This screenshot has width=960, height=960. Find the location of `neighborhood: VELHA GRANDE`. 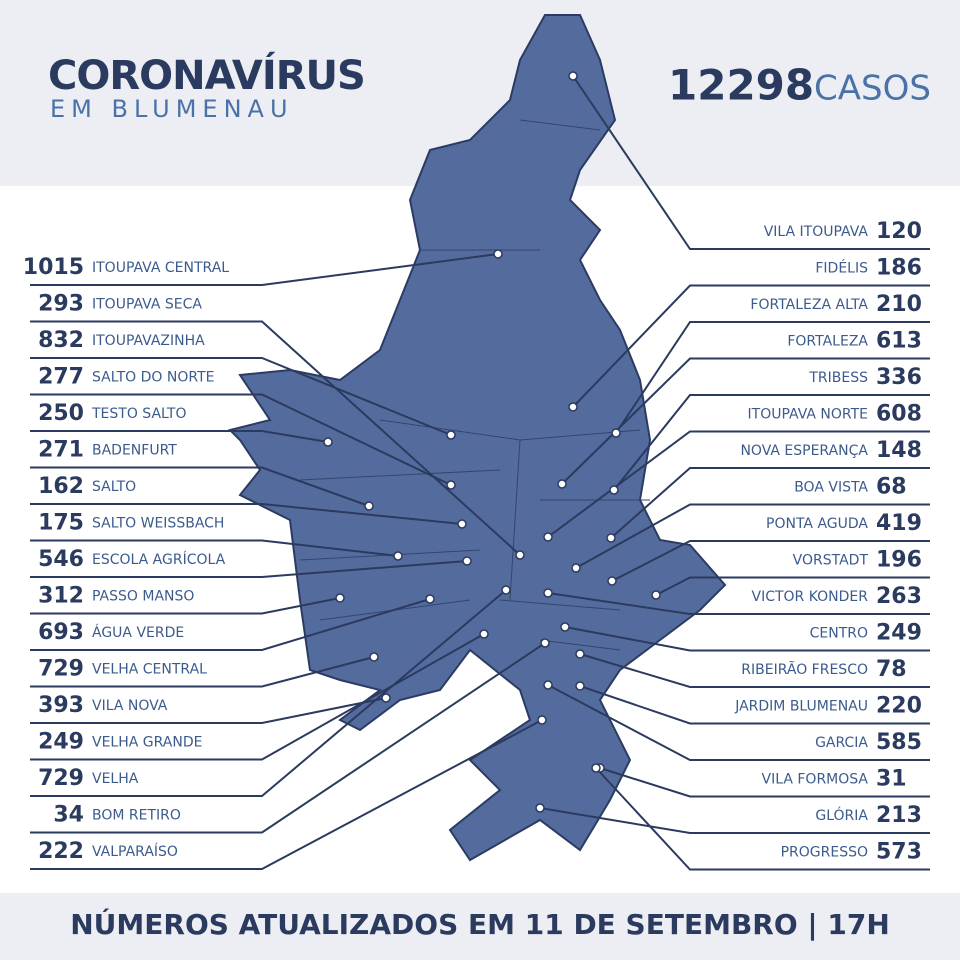

neighborhood: VELHA GRANDE is located at coordinates (147, 743).